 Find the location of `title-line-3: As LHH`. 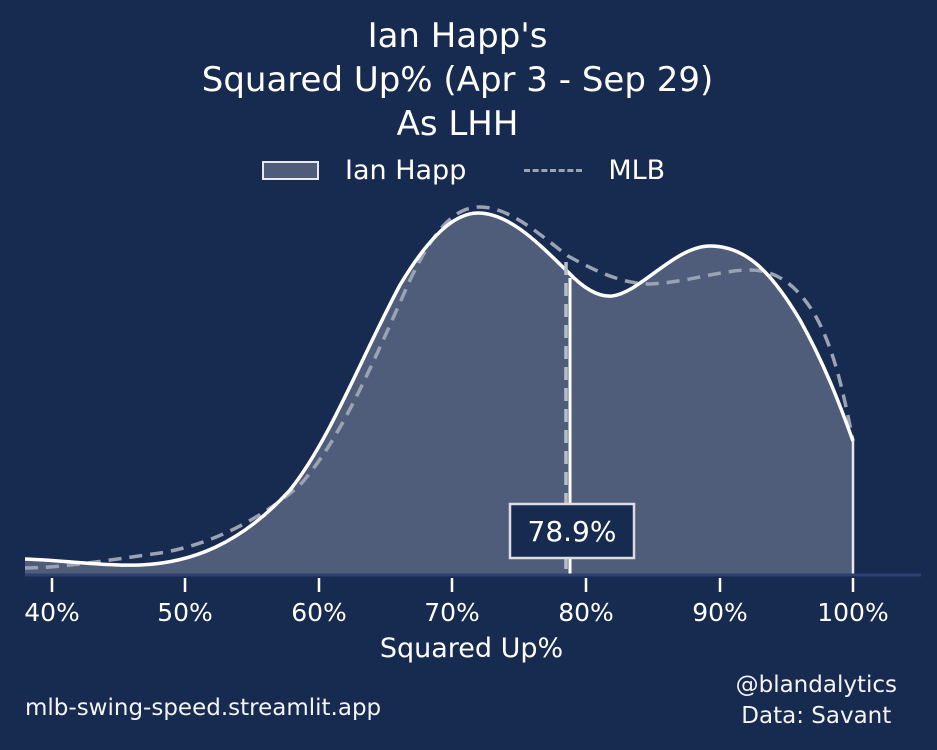

title-line-3: As LHH is located at coordinates (457, 124).